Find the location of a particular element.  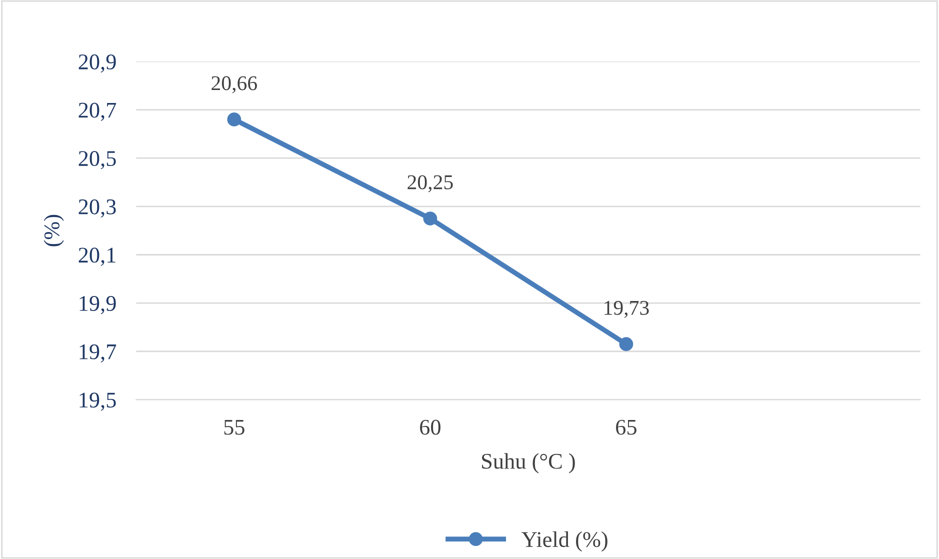

data-label: 19,73 is located at coordinates (626, 309).